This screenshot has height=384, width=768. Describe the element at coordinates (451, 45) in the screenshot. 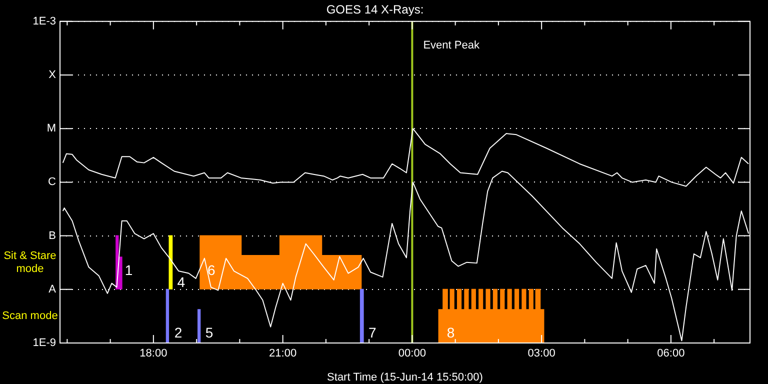

I see `ref-line-label: Event Peak` at that location.